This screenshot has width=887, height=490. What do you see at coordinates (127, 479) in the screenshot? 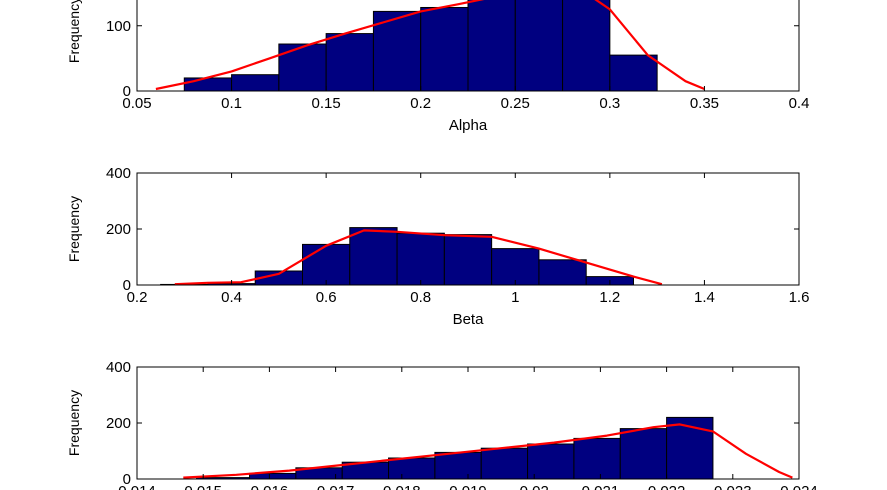
I see `third-y-tick-label: 0` at bounding box center [127, 479].